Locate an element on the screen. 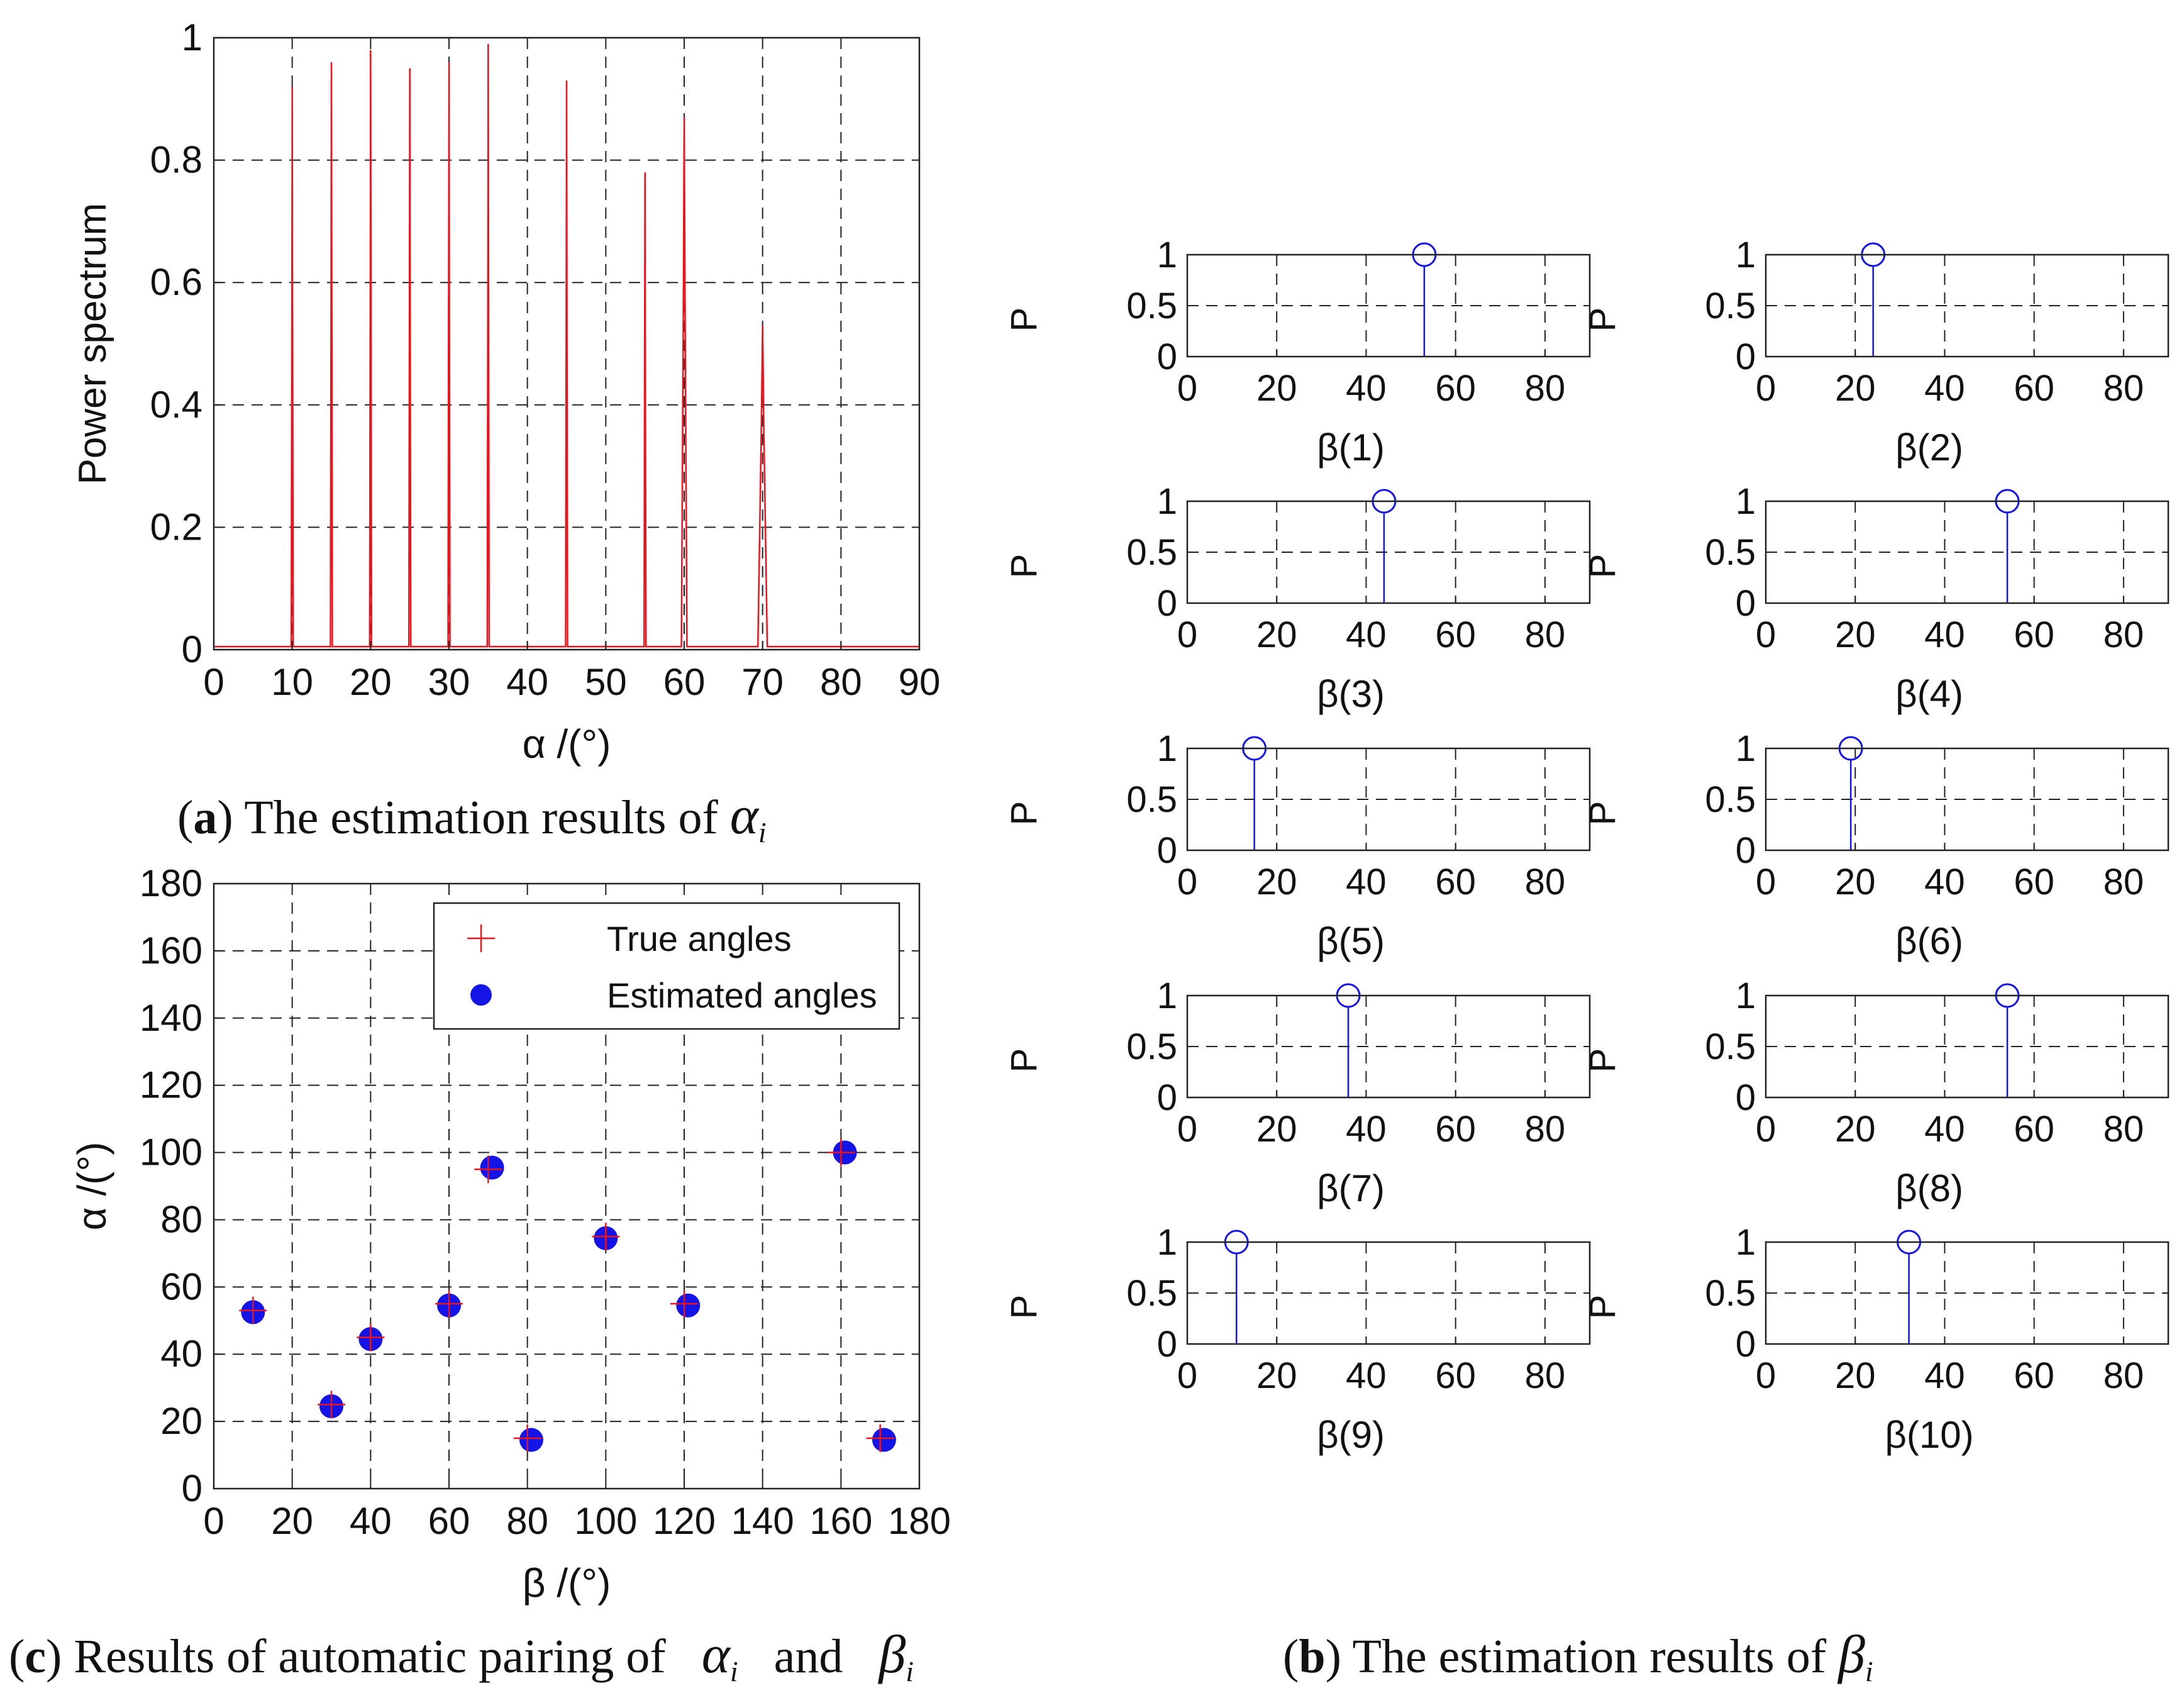 Image resolution: width=2184 pixels, height=1688 pixels. b9-x-tick-label: 80 is located at coordinates (1545, 1375).